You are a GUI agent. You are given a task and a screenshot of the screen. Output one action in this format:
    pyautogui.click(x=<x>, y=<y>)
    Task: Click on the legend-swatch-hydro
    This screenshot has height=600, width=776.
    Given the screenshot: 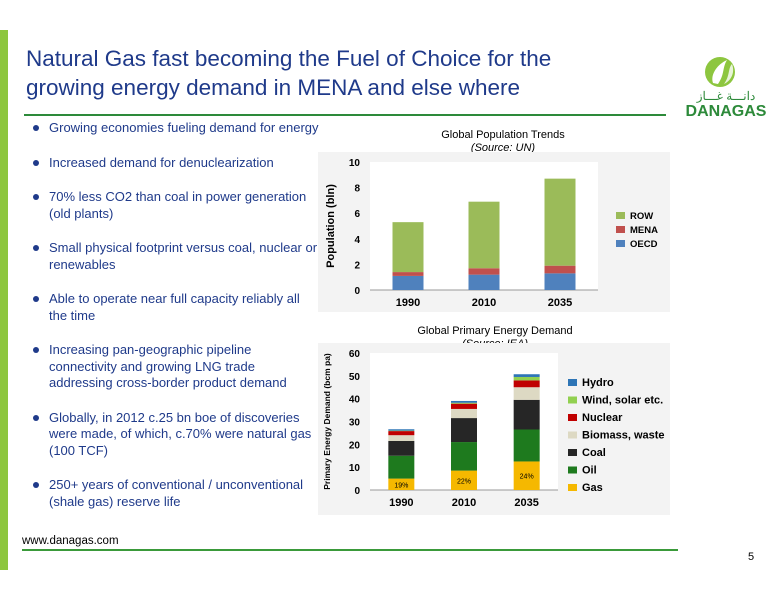 What is the action you would take?
    pyautogui.click(x=572, y=382)
    